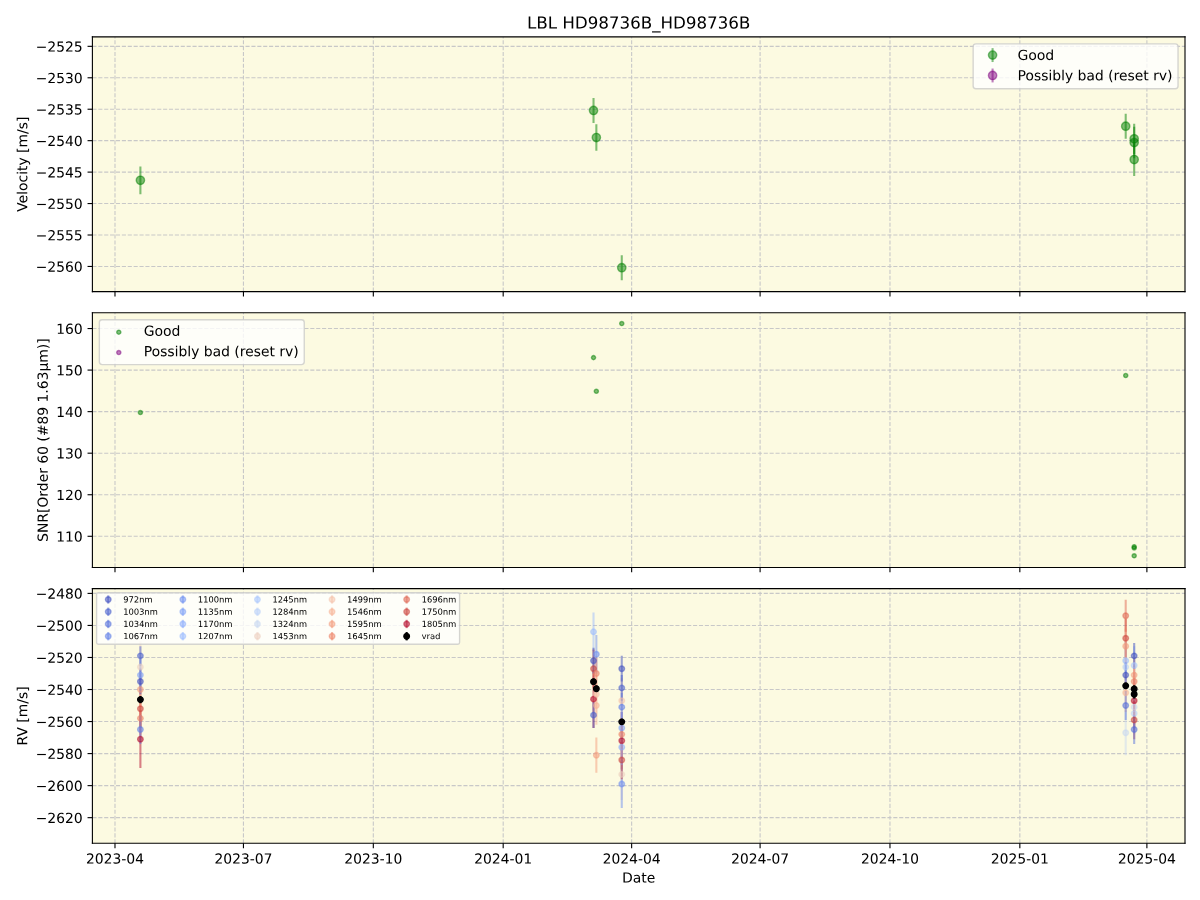 The width and height of the screenshot is (1200, 900). Describe the element at coordinates (69, 536) in the screenshot. I see `y-tick-label: 110` at that location.